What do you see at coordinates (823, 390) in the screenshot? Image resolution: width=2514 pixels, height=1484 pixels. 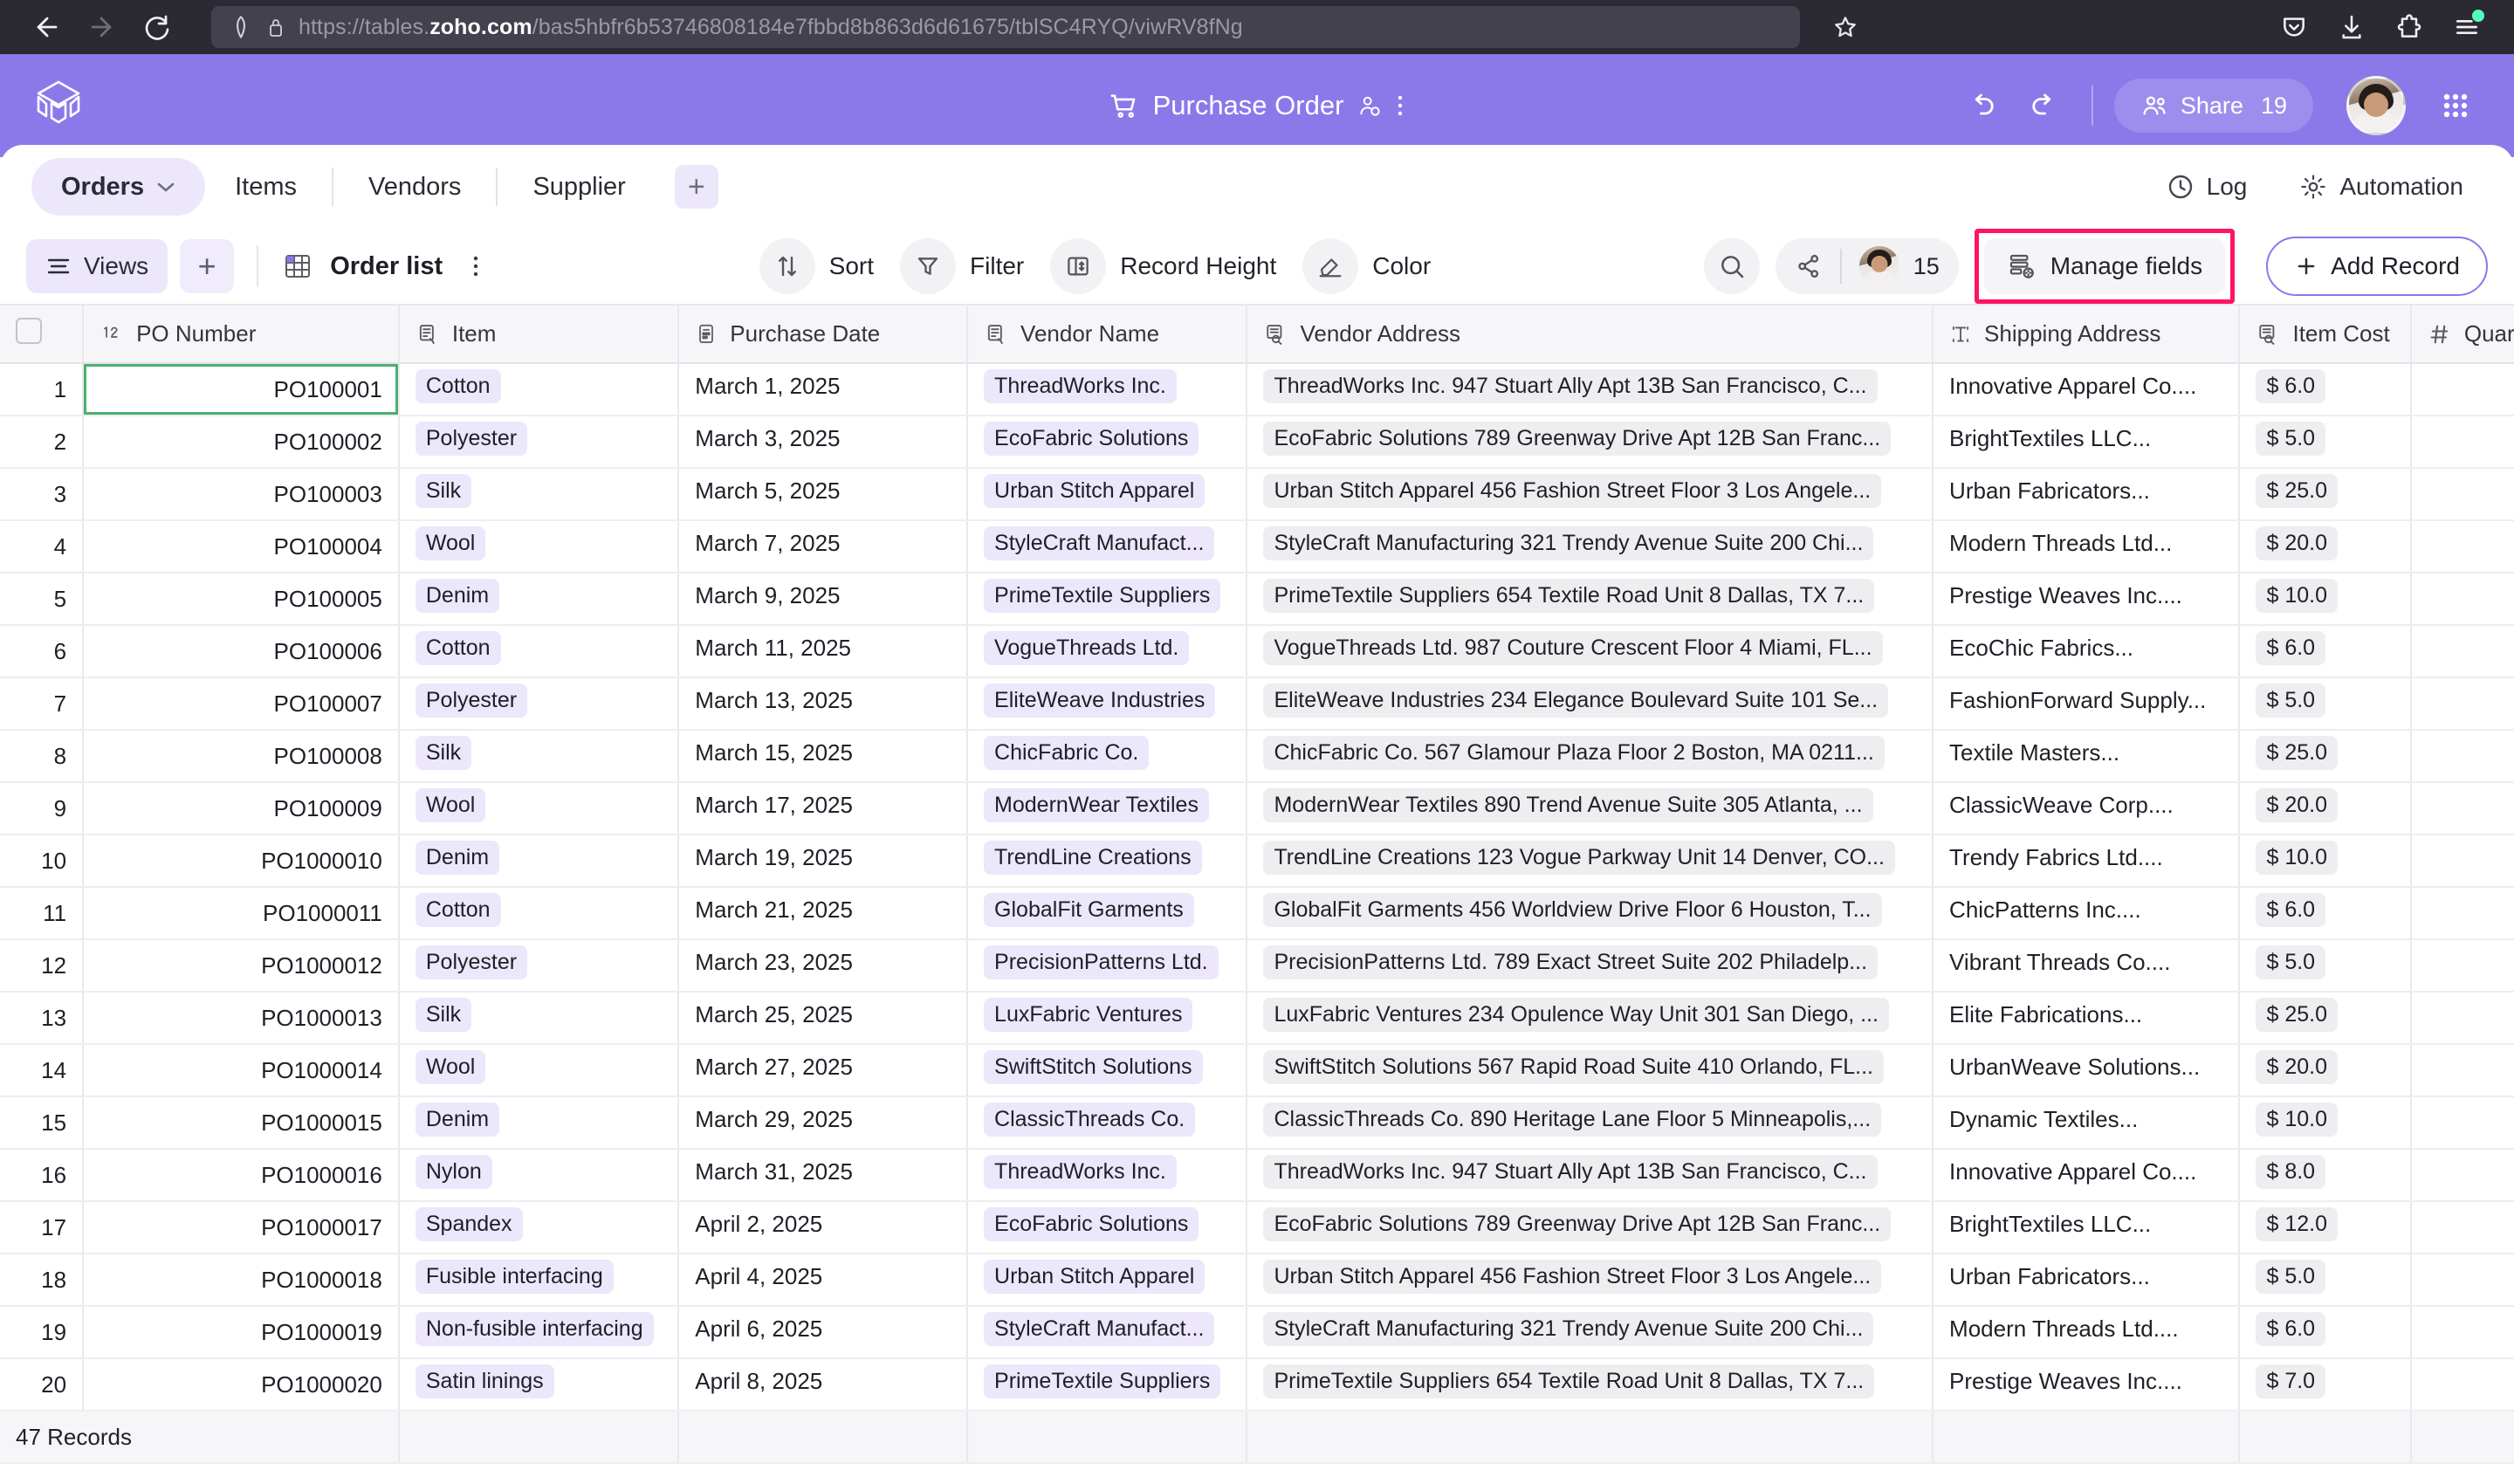 I see `cell-purchase-date: March 1, 2025` at bounding box center [823, 390].